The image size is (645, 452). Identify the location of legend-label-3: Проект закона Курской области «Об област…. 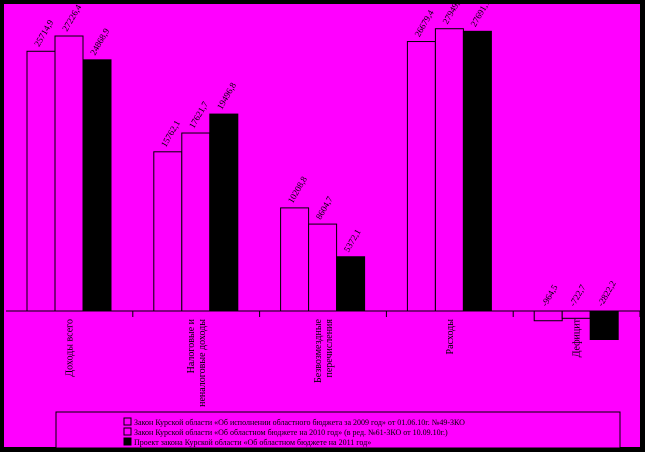
(252, 442).